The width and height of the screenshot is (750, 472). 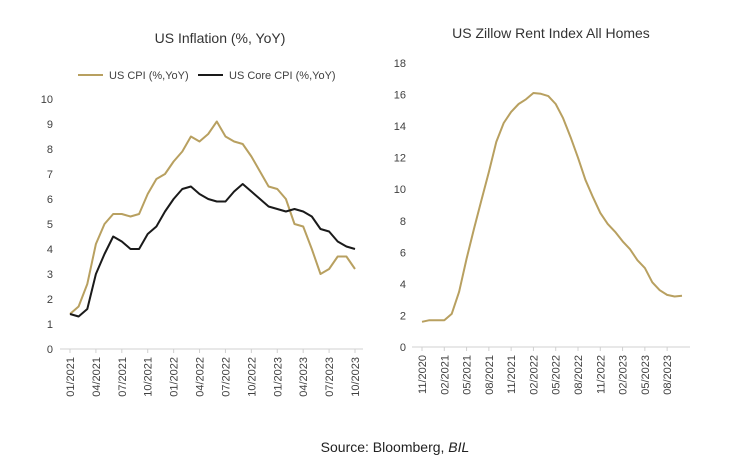 What do you see at coordinates (512, 374) in the screenshot?
I see `x-tick-label: 11/2021` at bounding box center [512, 374].